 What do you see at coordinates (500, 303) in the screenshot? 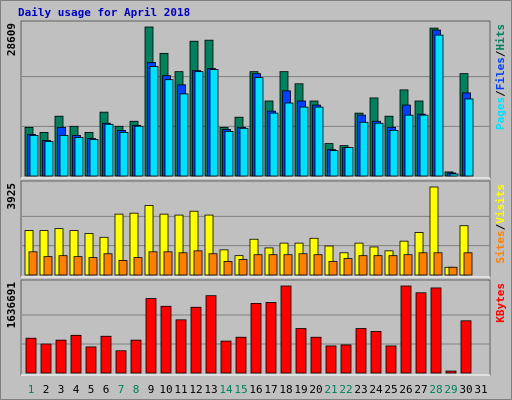
I see `legend: KBytes` at bounding box center [500, 303].